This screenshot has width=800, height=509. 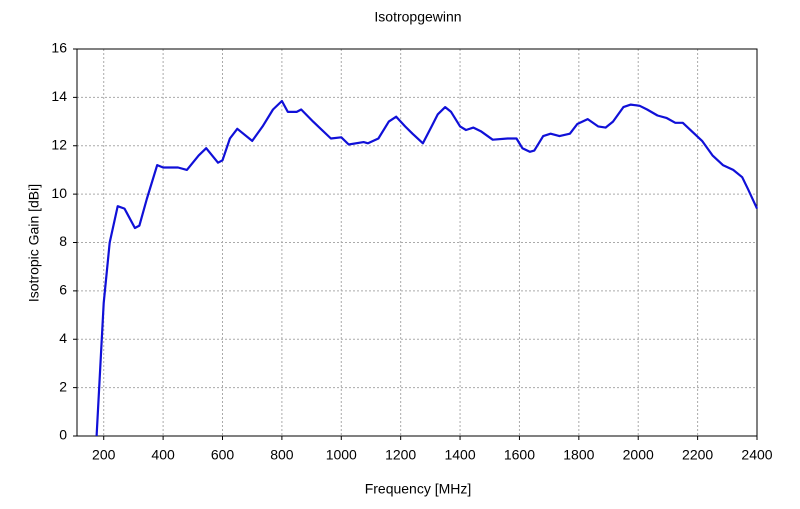 I want to click on y-tick-label: 10, so click(x=59, y=193).